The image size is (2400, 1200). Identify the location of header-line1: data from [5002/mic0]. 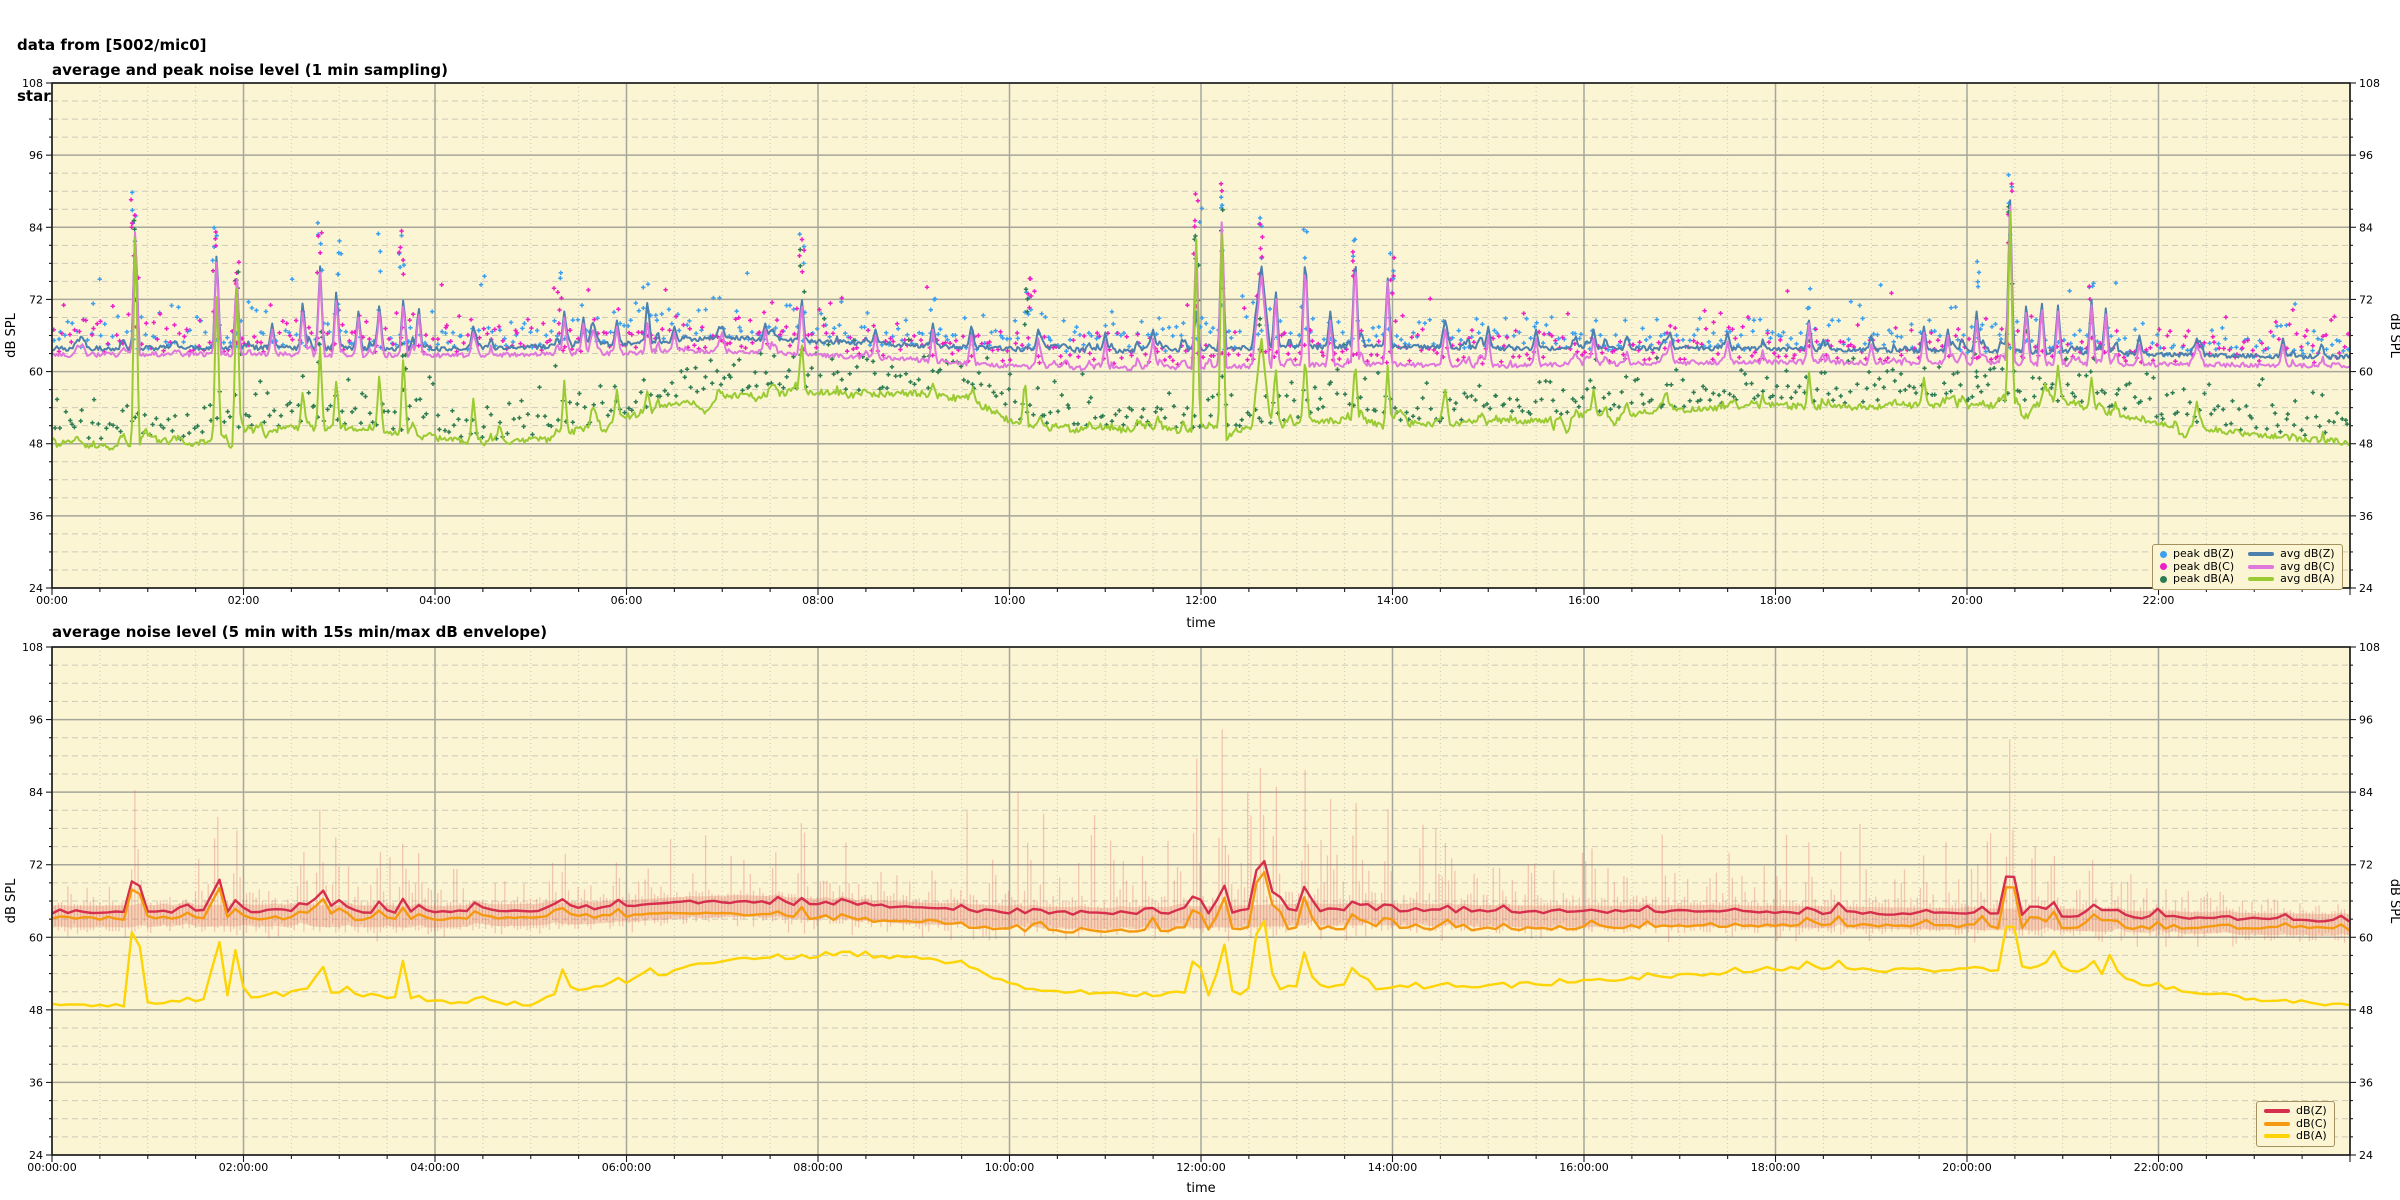
(112, 45).